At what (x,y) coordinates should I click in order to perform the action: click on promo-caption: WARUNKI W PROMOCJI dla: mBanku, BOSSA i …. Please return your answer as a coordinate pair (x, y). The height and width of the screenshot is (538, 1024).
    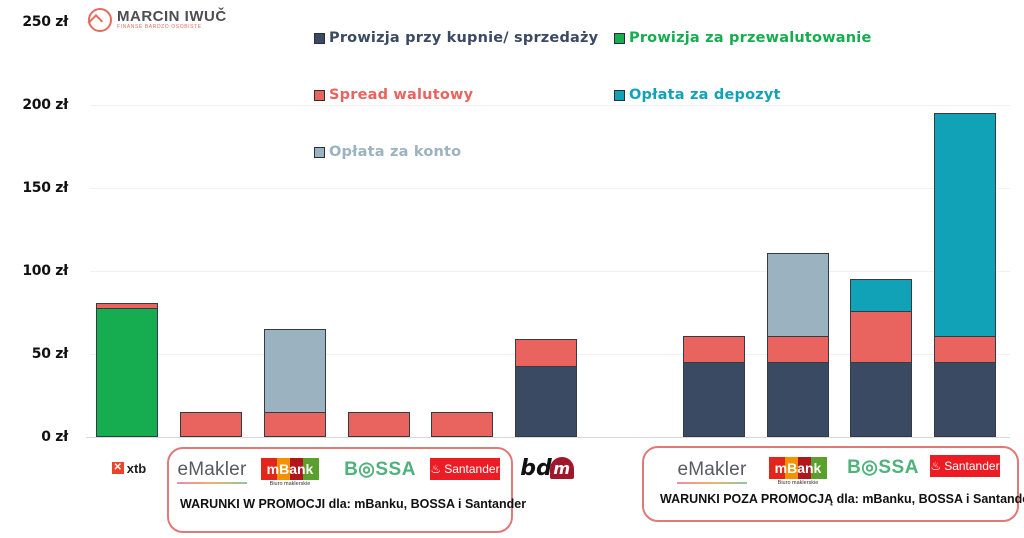
    Looking at the image, I should click on (353, 504).